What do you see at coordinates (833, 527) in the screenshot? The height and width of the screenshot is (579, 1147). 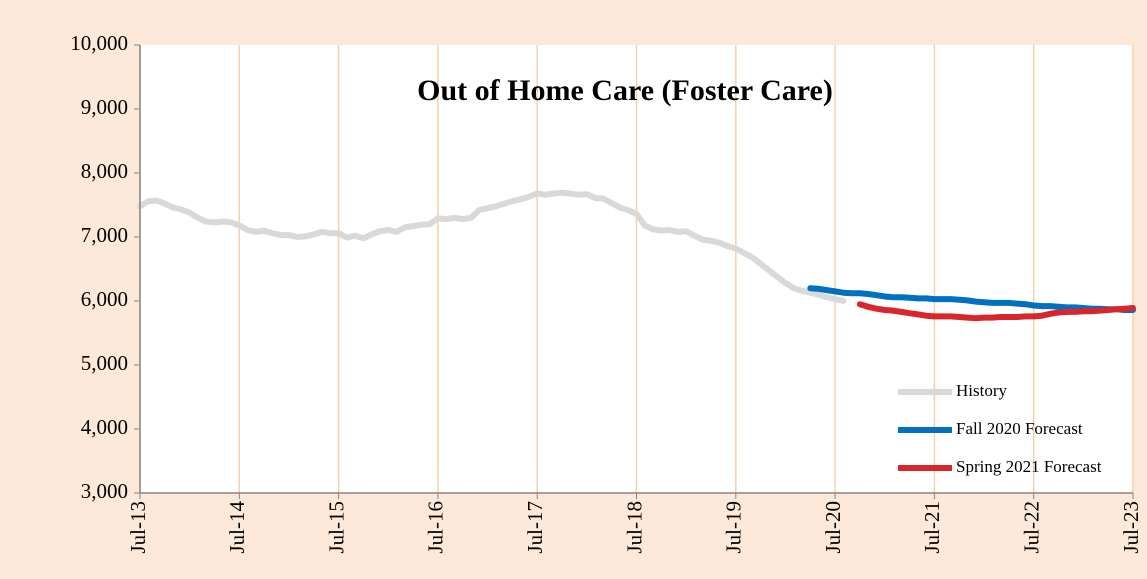 I see `x-tick-label: Jul-20` at bounding box center [833, 527].